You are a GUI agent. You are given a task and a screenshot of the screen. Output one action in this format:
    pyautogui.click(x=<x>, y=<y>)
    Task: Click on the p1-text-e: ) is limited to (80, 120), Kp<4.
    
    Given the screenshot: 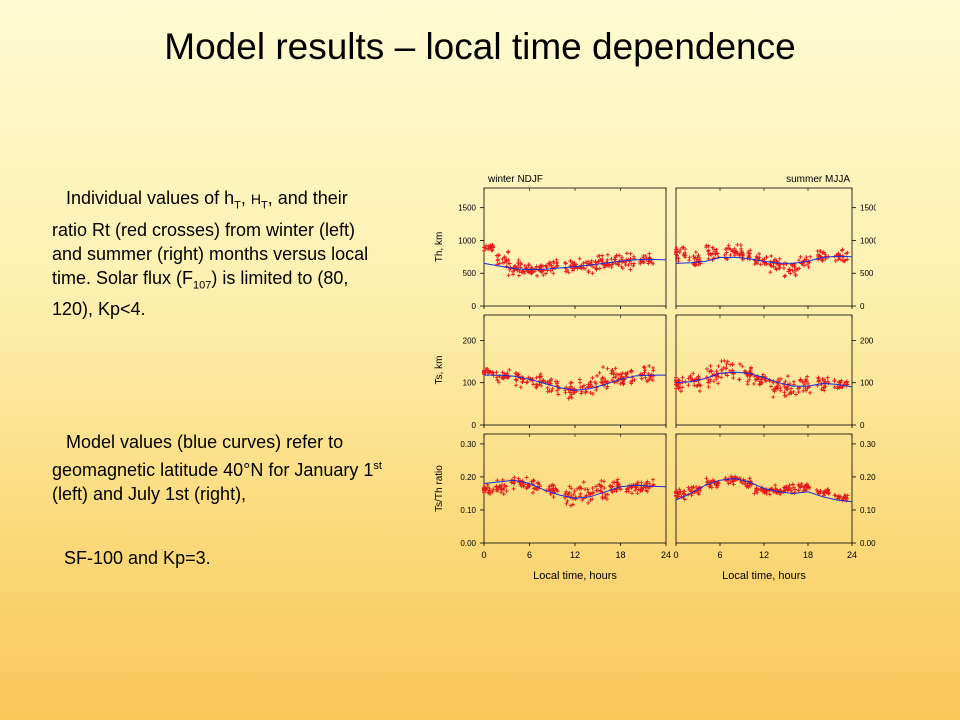 What is the action you would take?
    pyautogui.click(x=200, y=293)
    